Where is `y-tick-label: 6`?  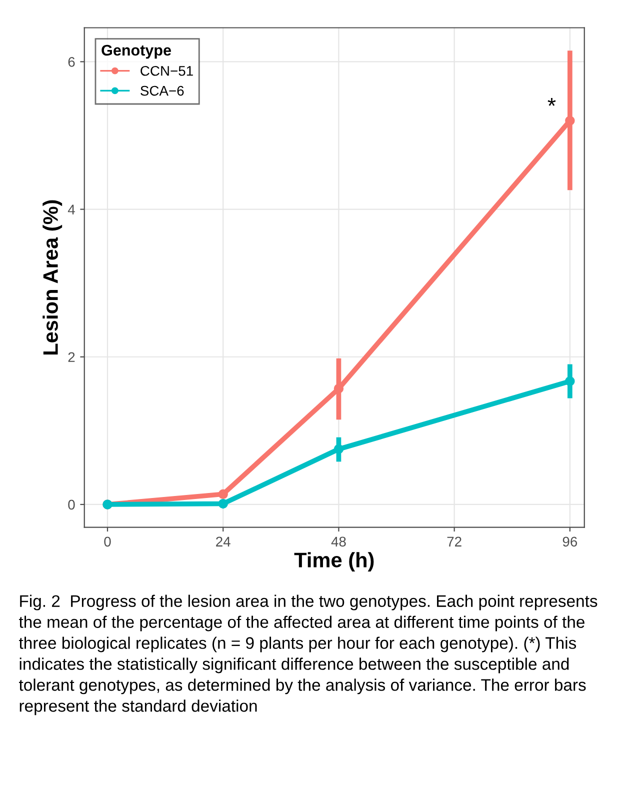
y-tick-label: 6 is located at coordinates (71, 62).